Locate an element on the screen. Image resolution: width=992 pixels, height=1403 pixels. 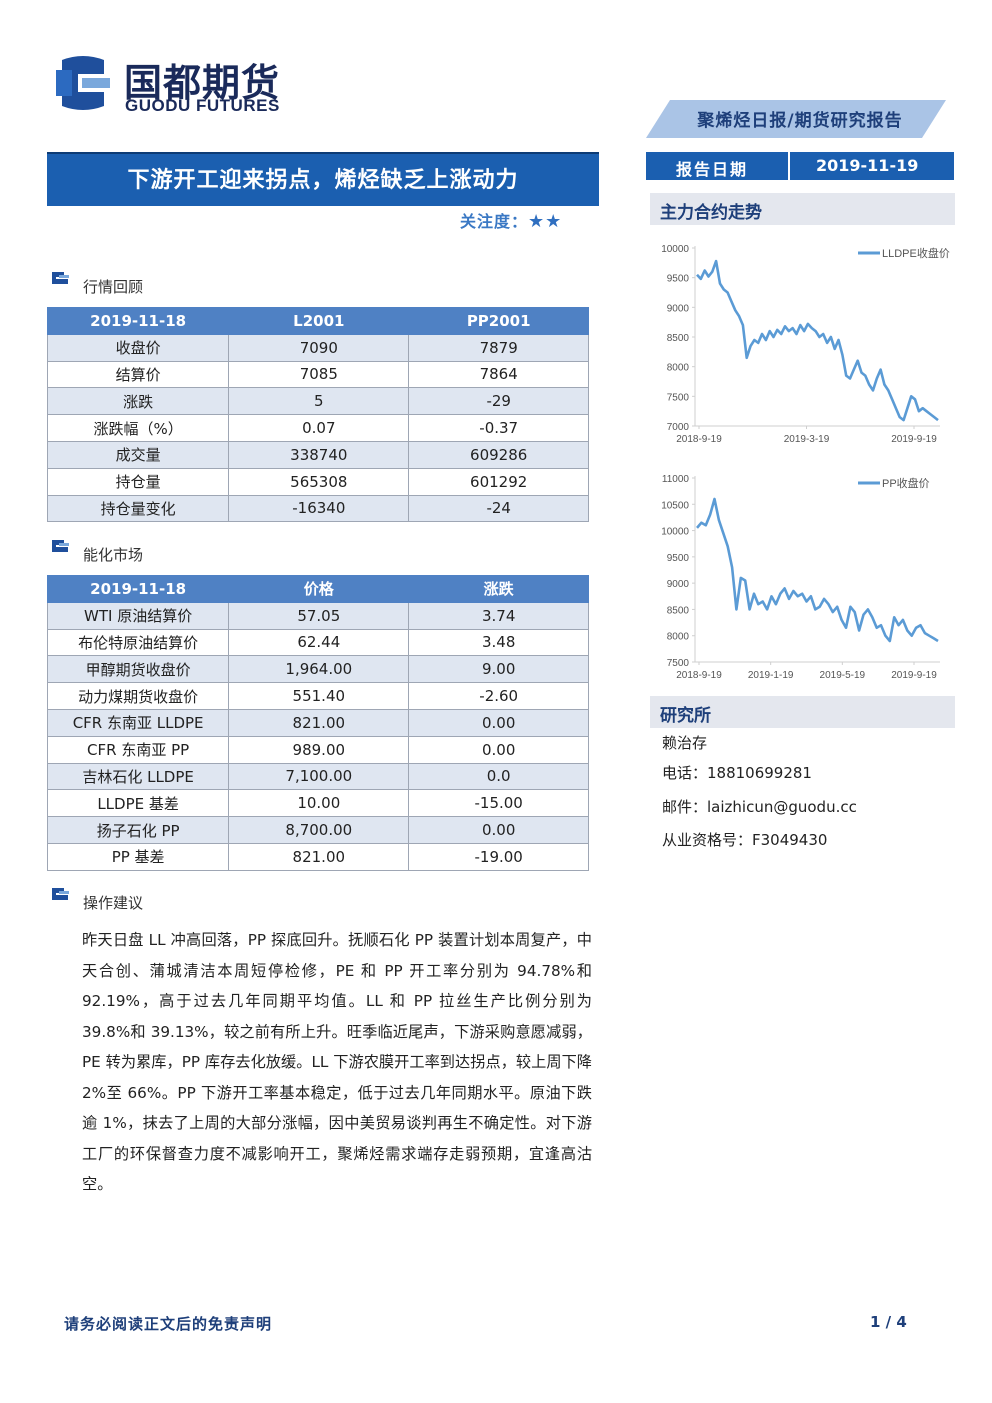
table-cell: 9.00 is located at coordinates (498, 669).